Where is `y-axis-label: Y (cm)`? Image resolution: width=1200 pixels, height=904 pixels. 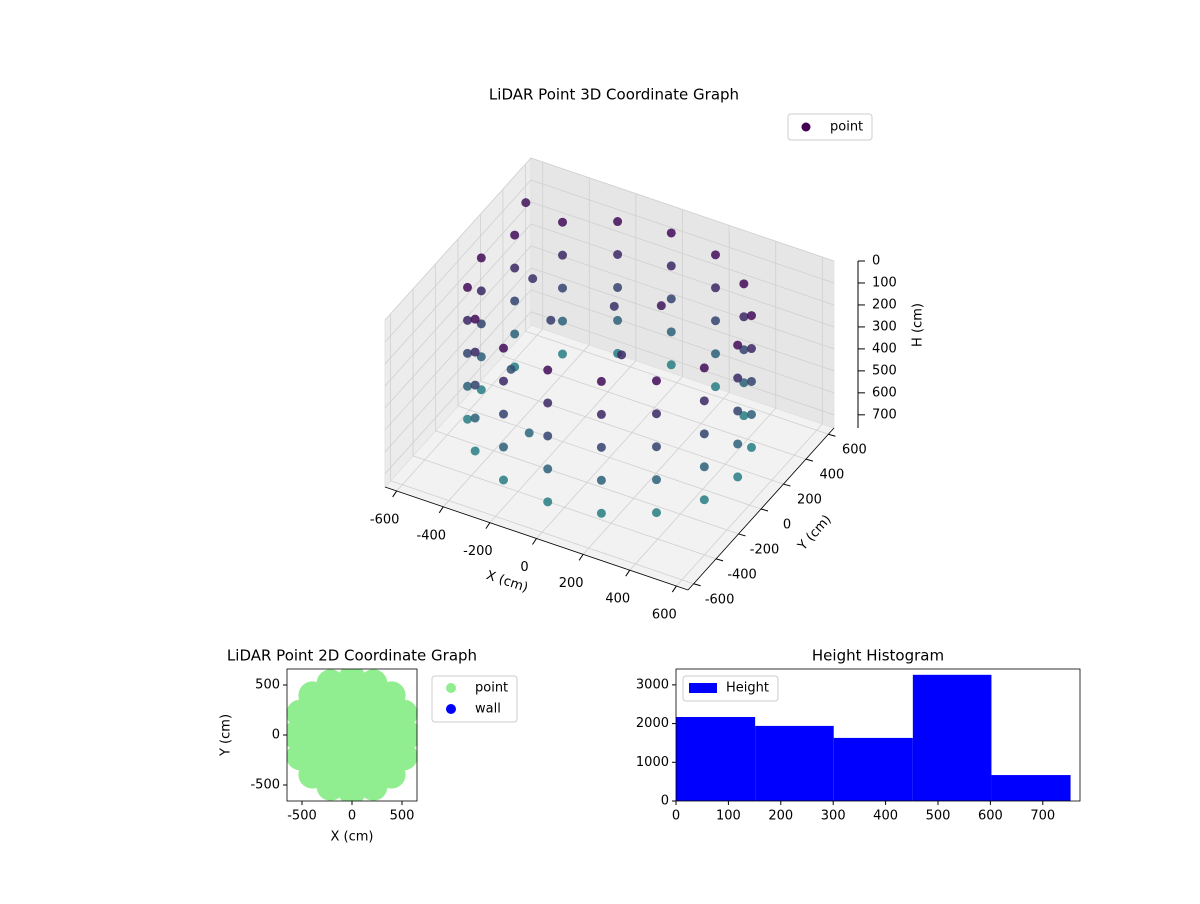
y-axis-label: Y (cm) is located at coordinates (226, 735).